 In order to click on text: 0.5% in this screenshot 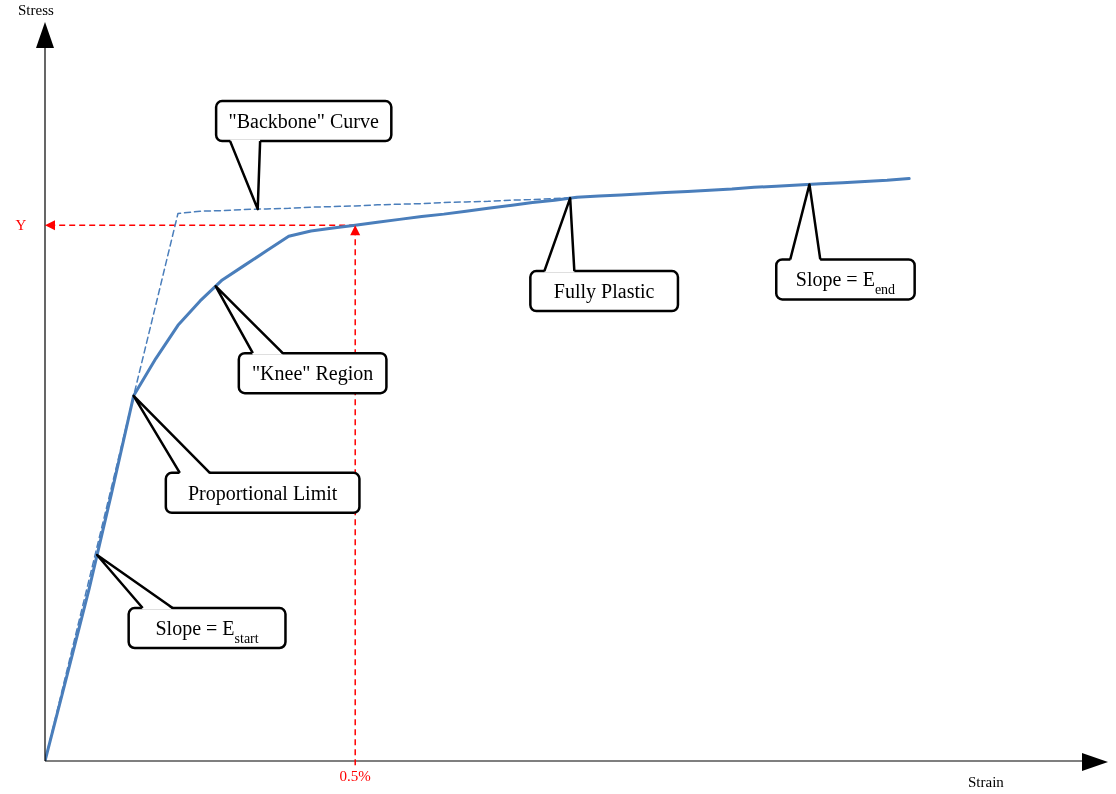, I will do `click(355, 776)`.